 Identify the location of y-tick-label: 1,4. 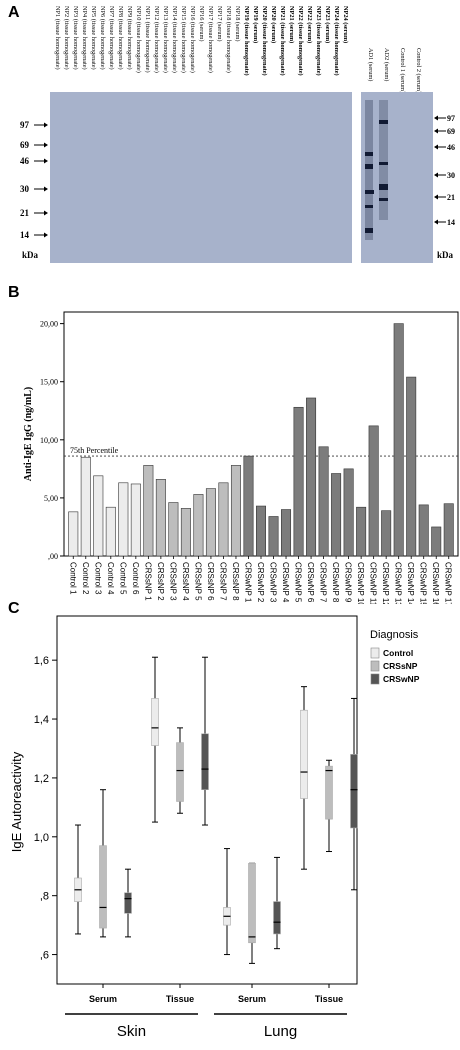
(41, 720).